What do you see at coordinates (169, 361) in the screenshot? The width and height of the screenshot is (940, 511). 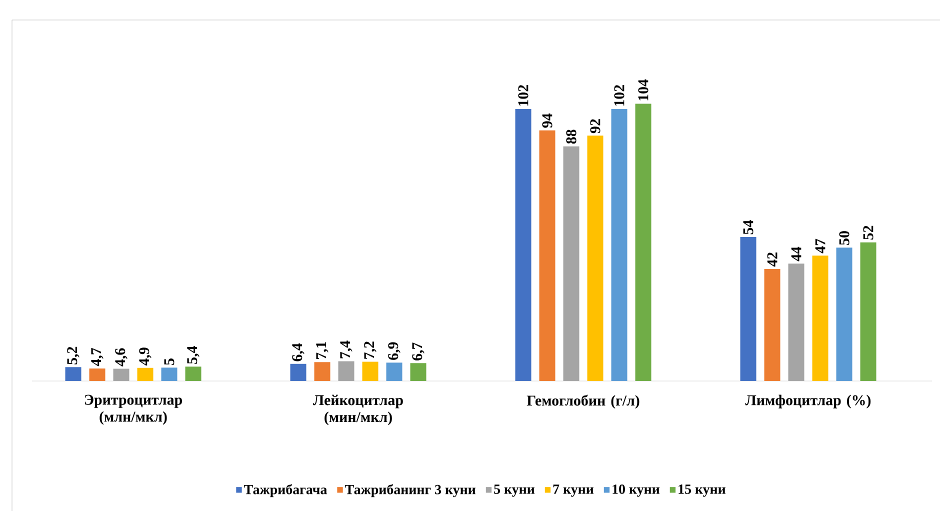 I see `data-label: 5` at bounding box center [169, 361].